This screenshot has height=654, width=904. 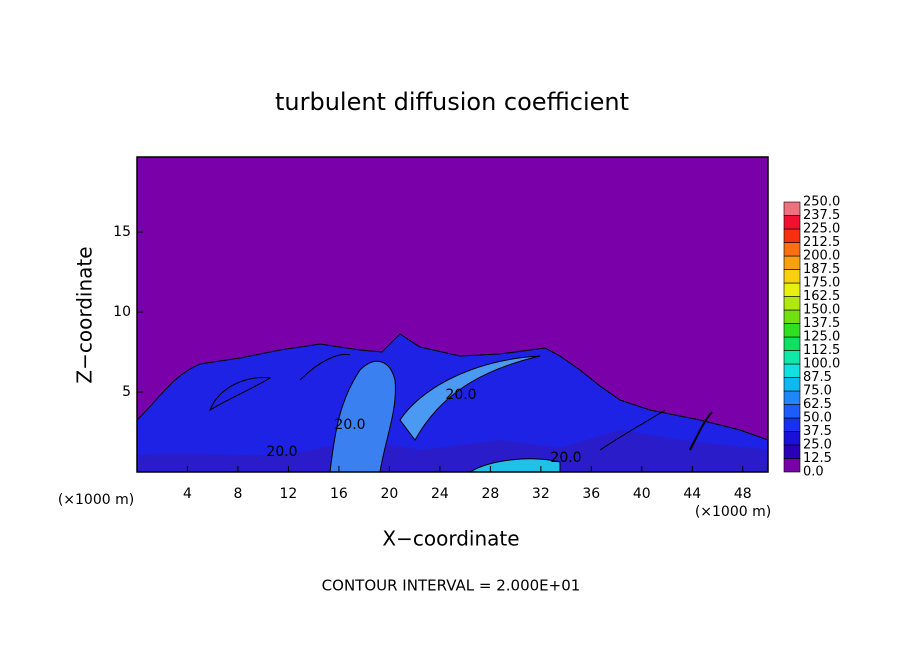 What do you see at coordinates (187, 494) in the screenshot?
I see `x-tick-label: 4` at bounding box center [187, 494].